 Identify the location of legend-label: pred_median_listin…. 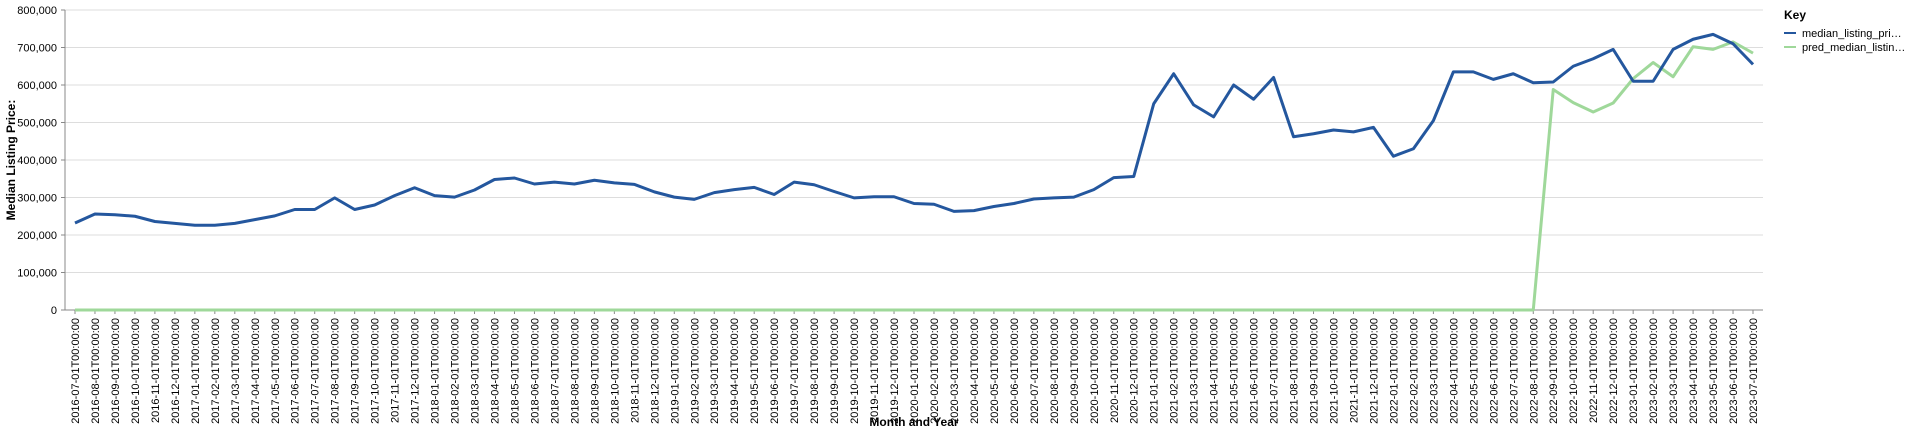
(1853, 48).